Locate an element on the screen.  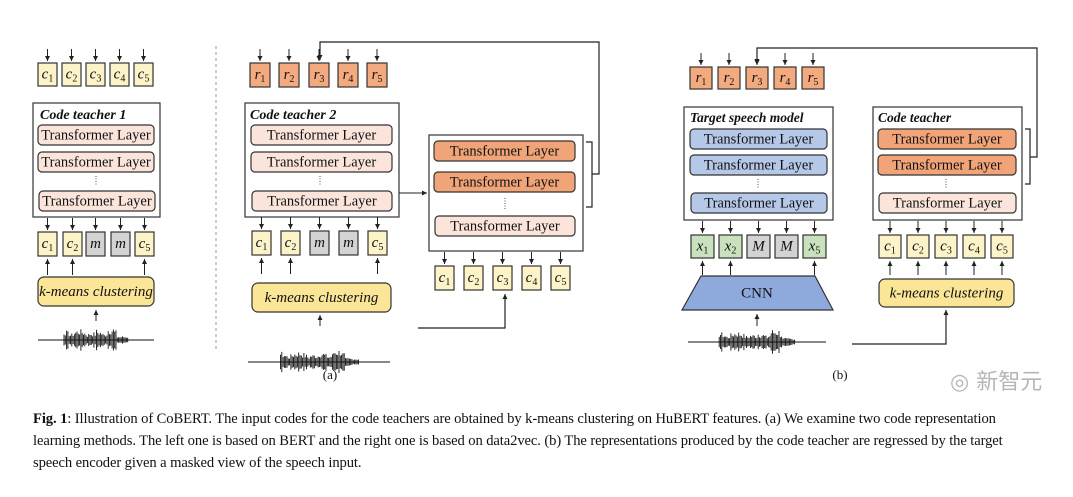
teacher2-input-1-box is located at coordinates (261, 243).